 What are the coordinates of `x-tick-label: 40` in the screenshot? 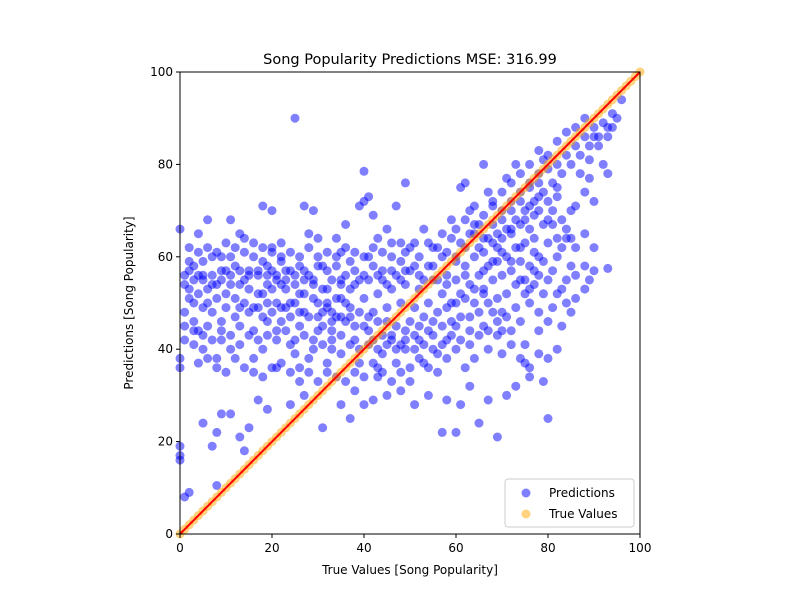 It's located at (363, 548).